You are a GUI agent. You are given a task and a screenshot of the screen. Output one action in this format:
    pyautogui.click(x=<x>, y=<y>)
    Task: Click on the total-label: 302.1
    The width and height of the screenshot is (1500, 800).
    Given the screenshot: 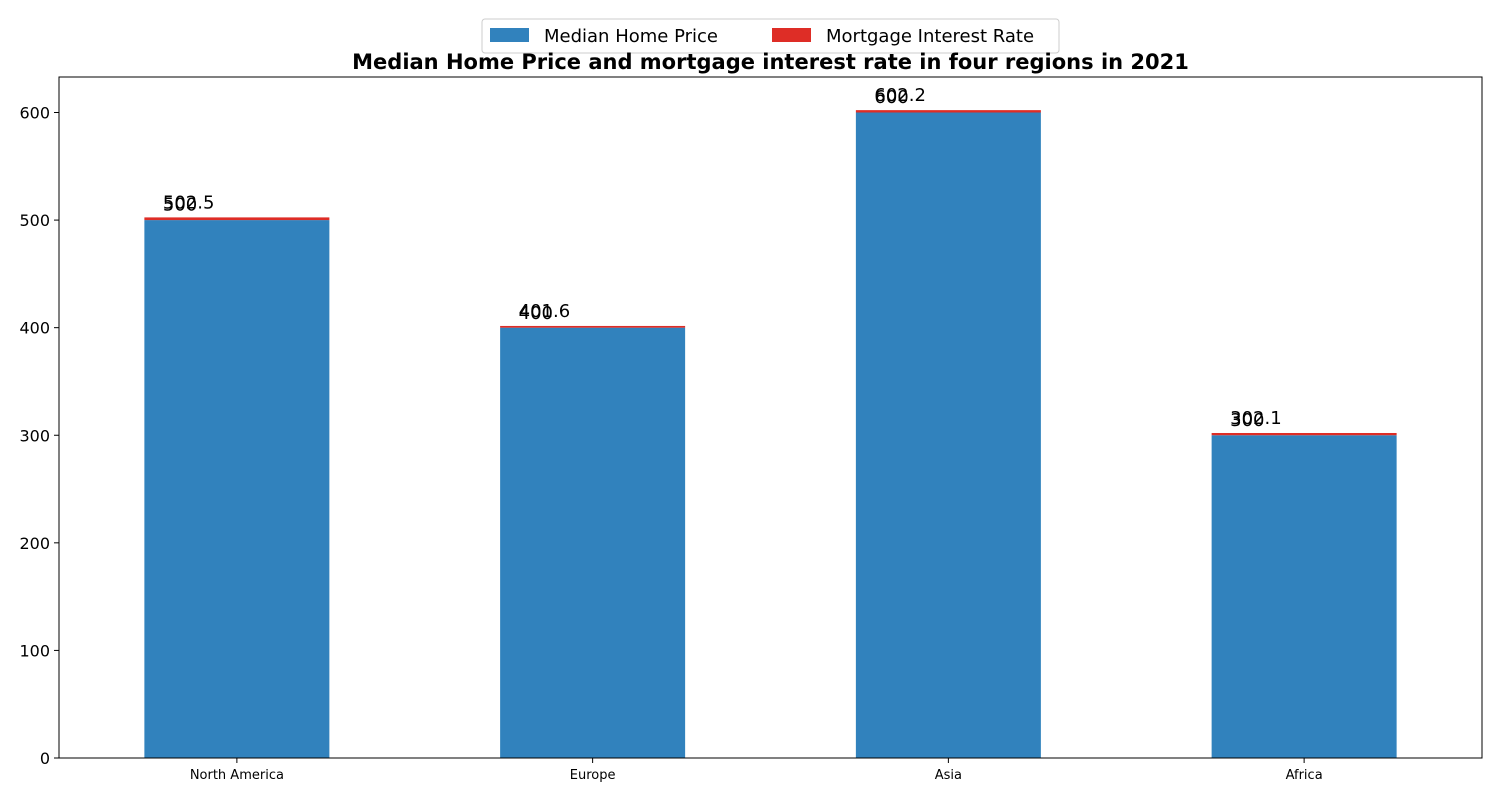 What is the action you would take?
    pyautogui.click(x=1256, y=418)
    